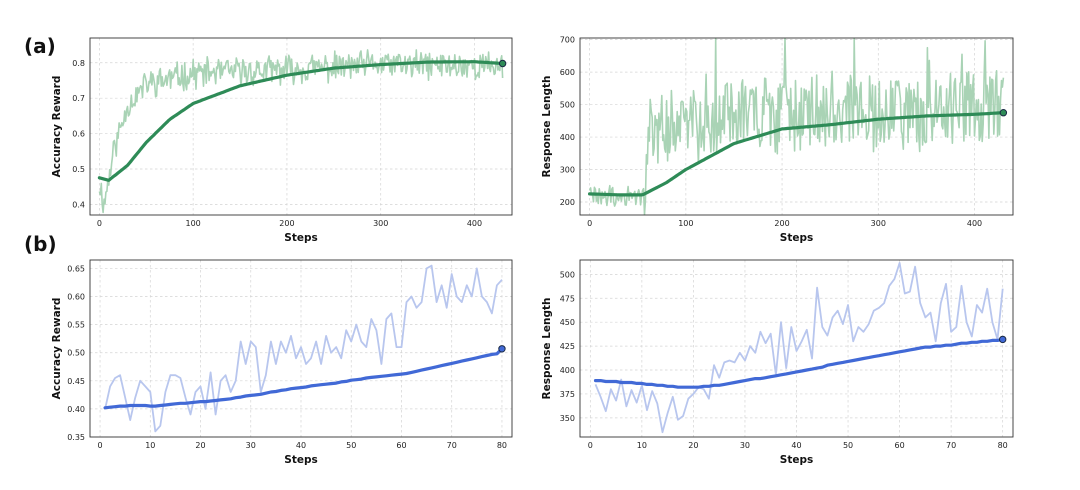  I want to click on y-tick-label: 0.35, so click(76, 437).